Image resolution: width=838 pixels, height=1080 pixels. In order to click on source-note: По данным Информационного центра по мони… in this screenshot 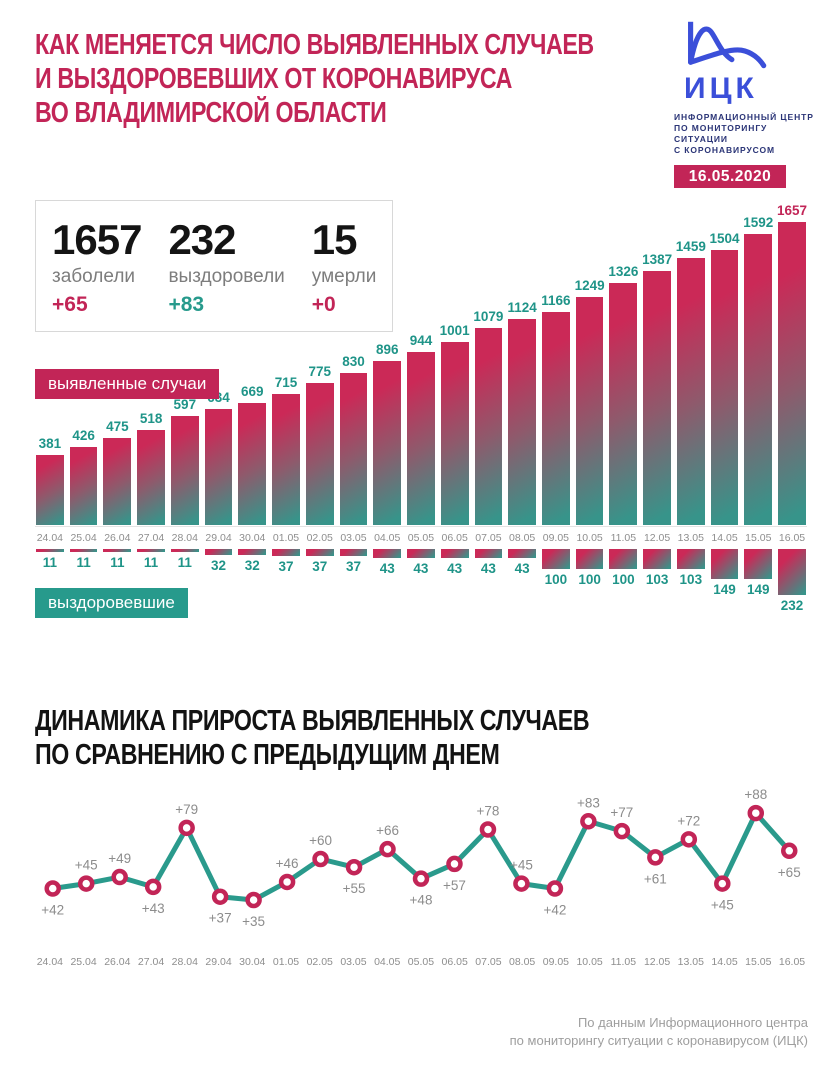, I will do `click(659, 1032)`.